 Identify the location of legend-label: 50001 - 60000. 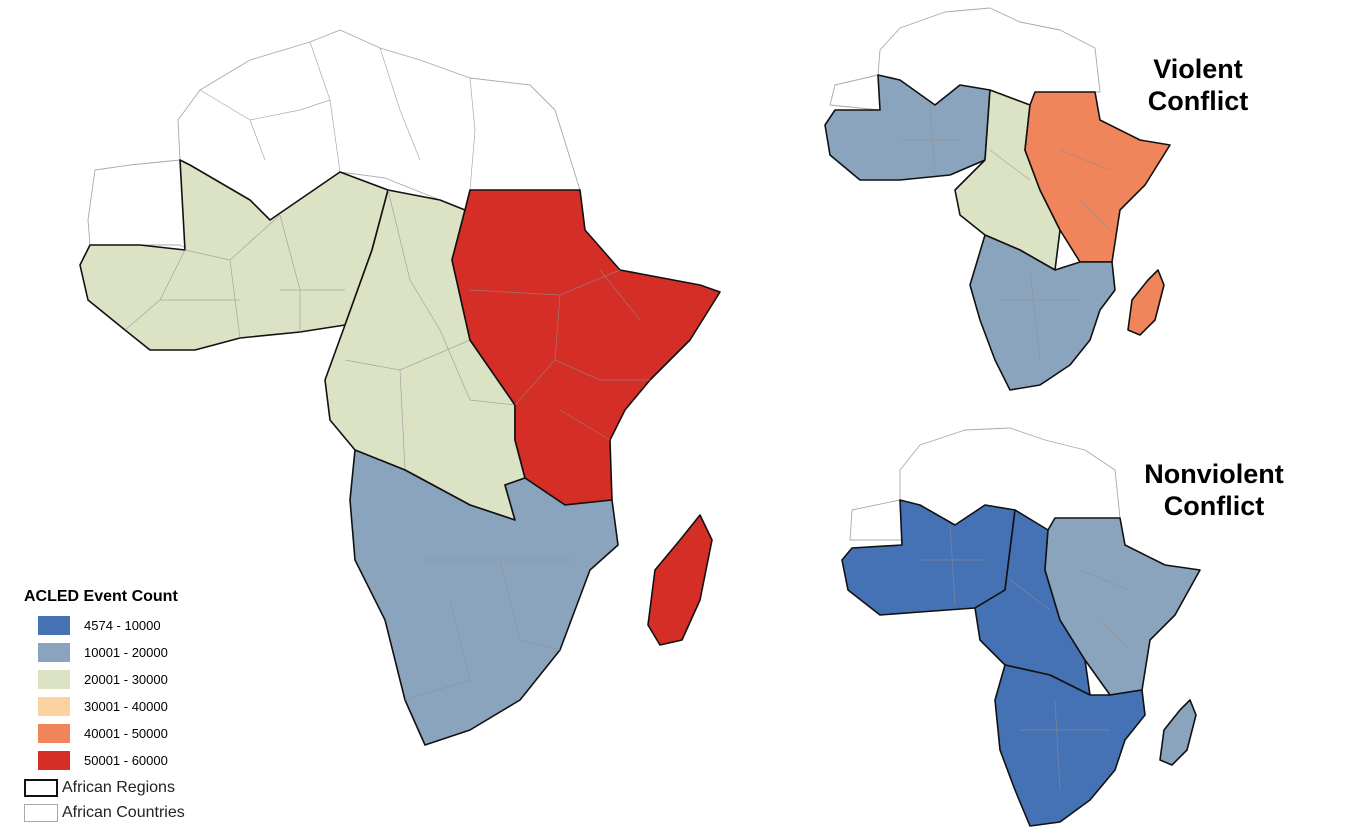
(126, 760).